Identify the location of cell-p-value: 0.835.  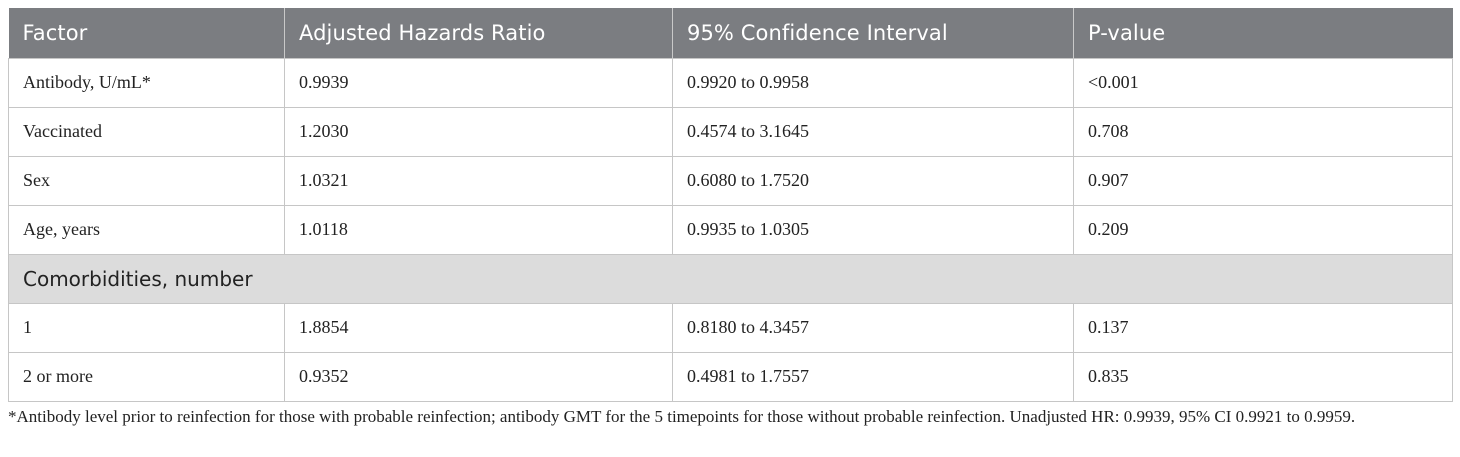
(1263, 376).